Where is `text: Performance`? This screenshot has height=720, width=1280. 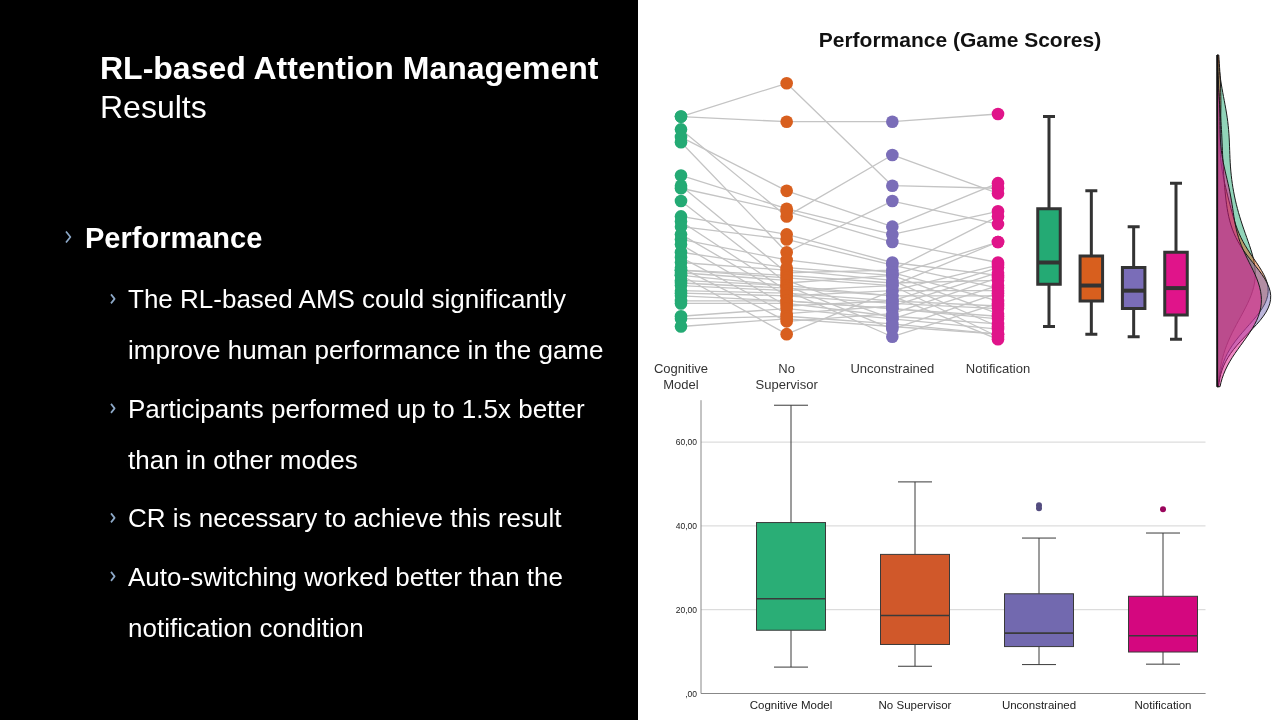
text: Performance is located at coordinates (174, 237).